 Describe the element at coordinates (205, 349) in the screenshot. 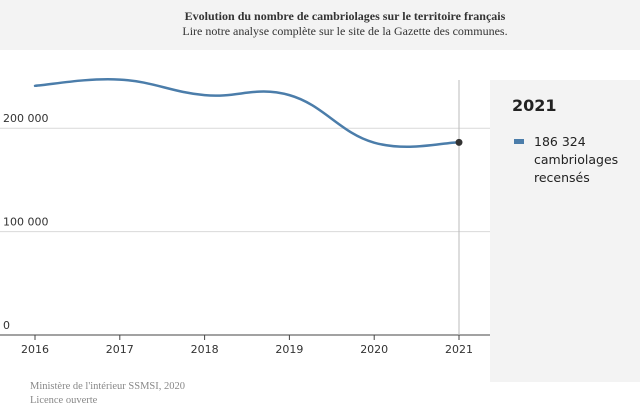

I see `x-tick-label: 2018` at that location.